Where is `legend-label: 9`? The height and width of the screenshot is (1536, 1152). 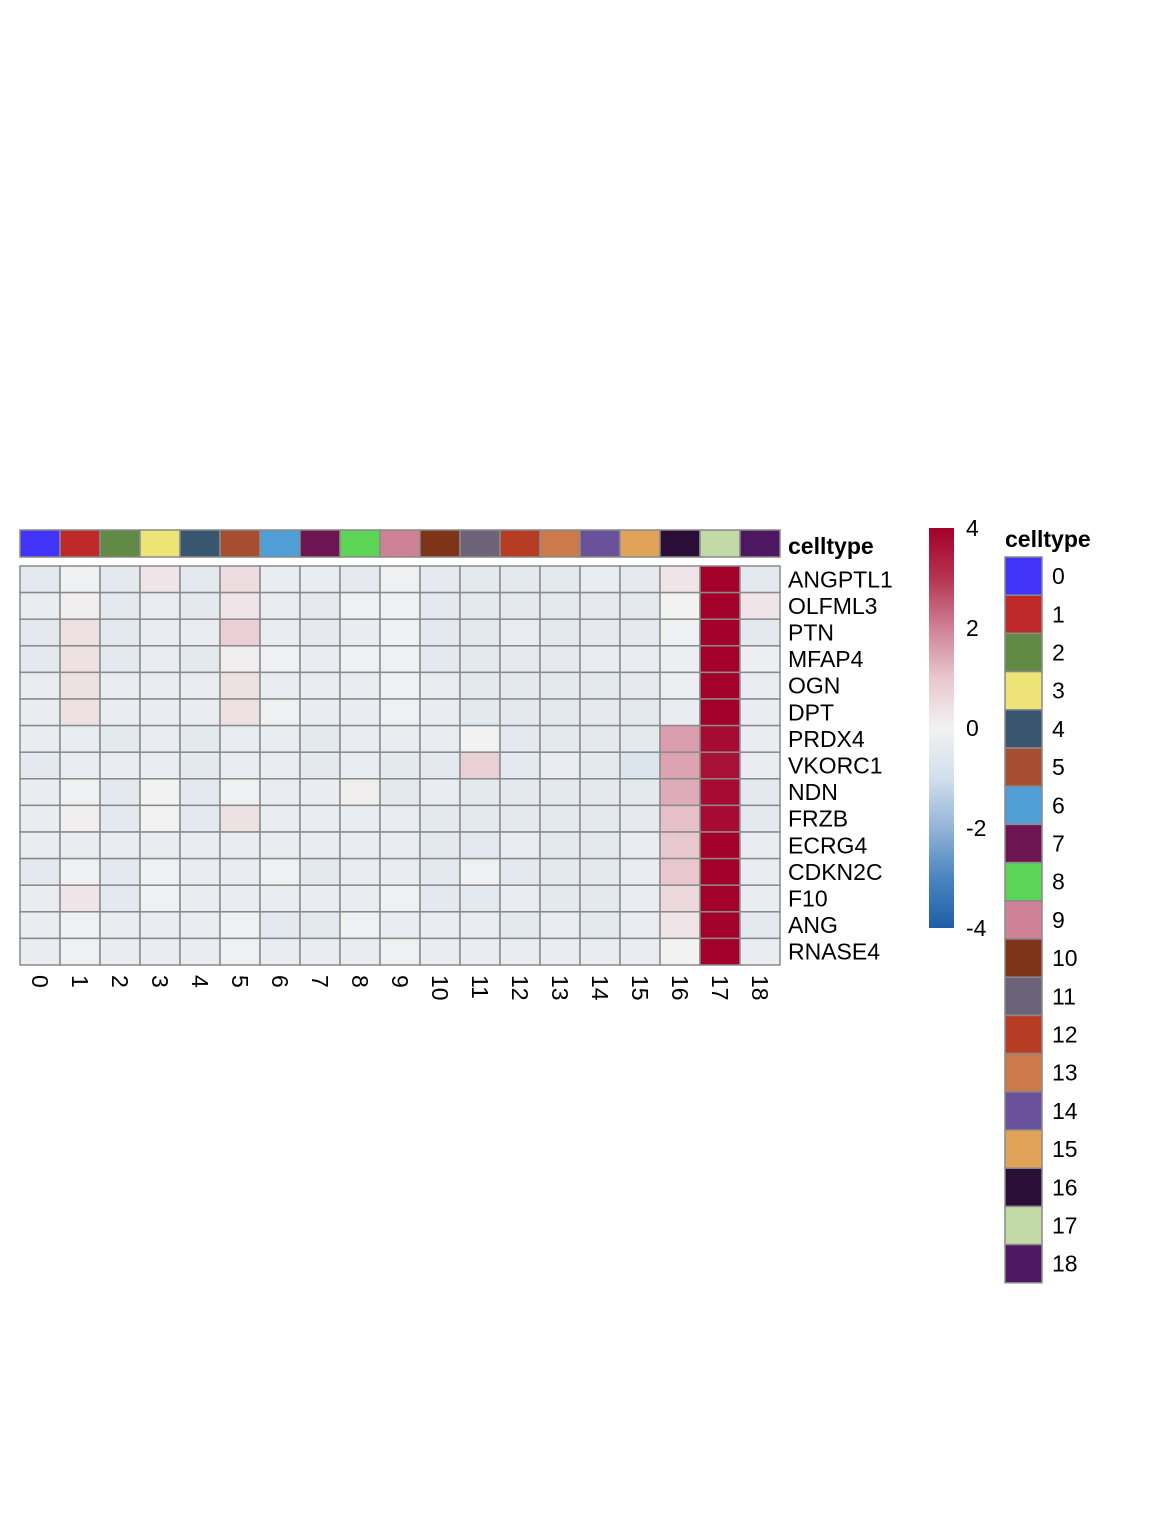
legend-label: 9 is located at coordinates (1058, 920).